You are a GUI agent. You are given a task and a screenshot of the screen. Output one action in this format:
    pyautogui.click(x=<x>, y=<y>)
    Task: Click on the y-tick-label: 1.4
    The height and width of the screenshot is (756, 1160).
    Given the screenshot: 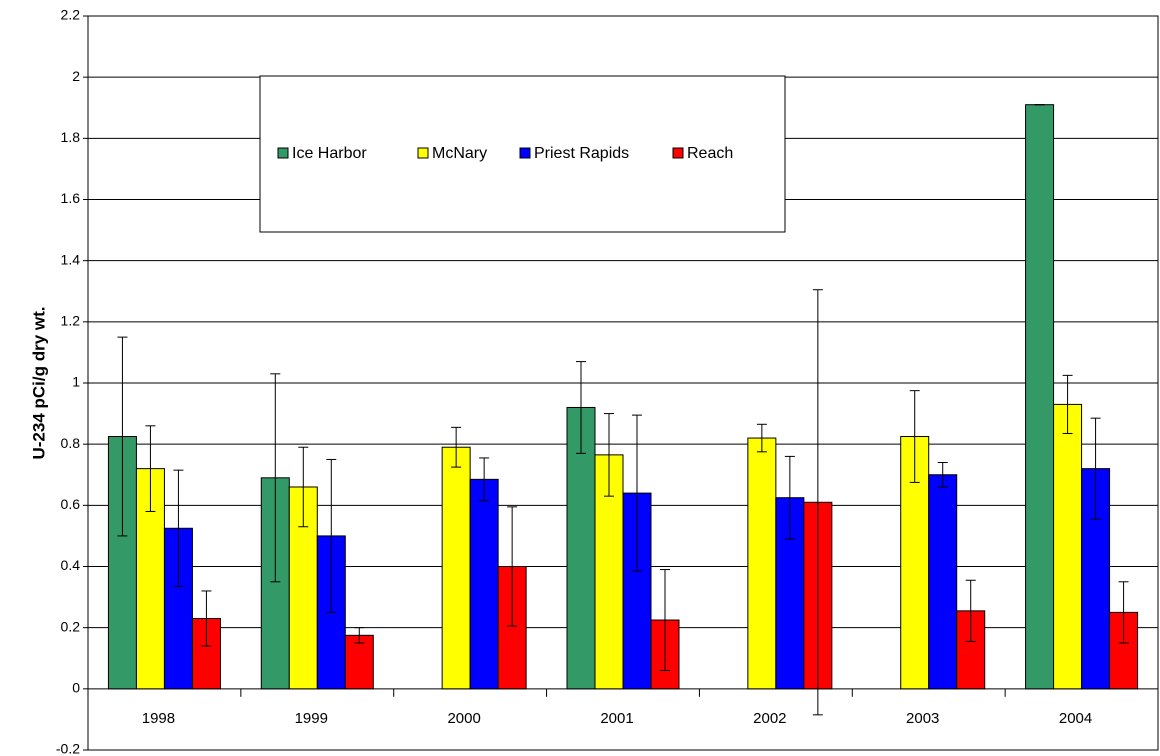 What is the action you would take?
    pyautogui.click(x=71, y=259)
    